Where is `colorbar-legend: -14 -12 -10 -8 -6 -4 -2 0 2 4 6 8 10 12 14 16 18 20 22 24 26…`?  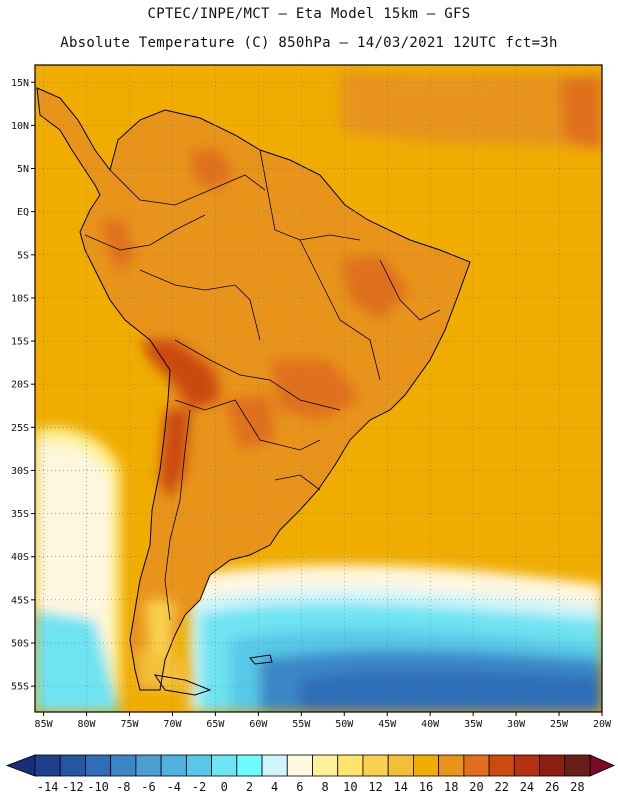 colorbar-legend: -14 -12 -10 -8 -6 -4 -2 0 2 4 6 8 10 12 14 16 18 20 22 24 26… is located at coordinates (310, 774).